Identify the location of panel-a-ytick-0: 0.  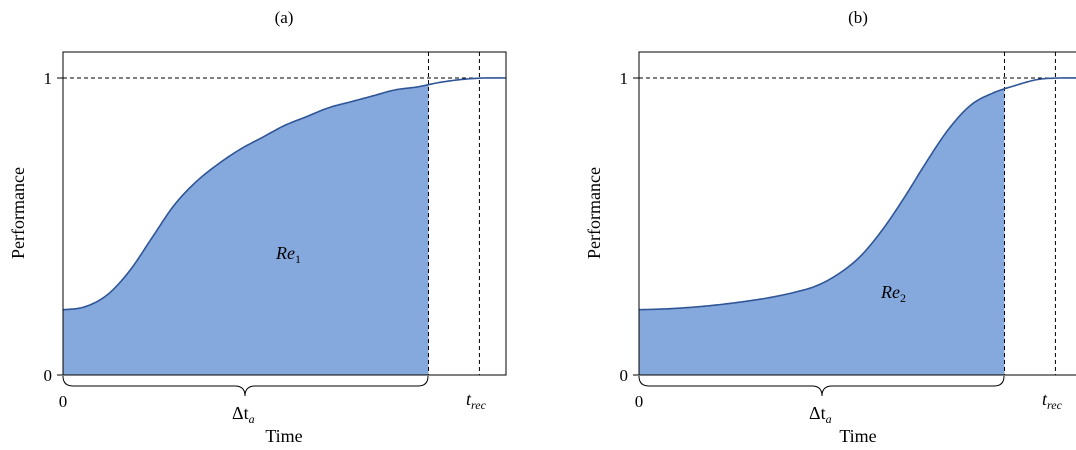
(48, 375).